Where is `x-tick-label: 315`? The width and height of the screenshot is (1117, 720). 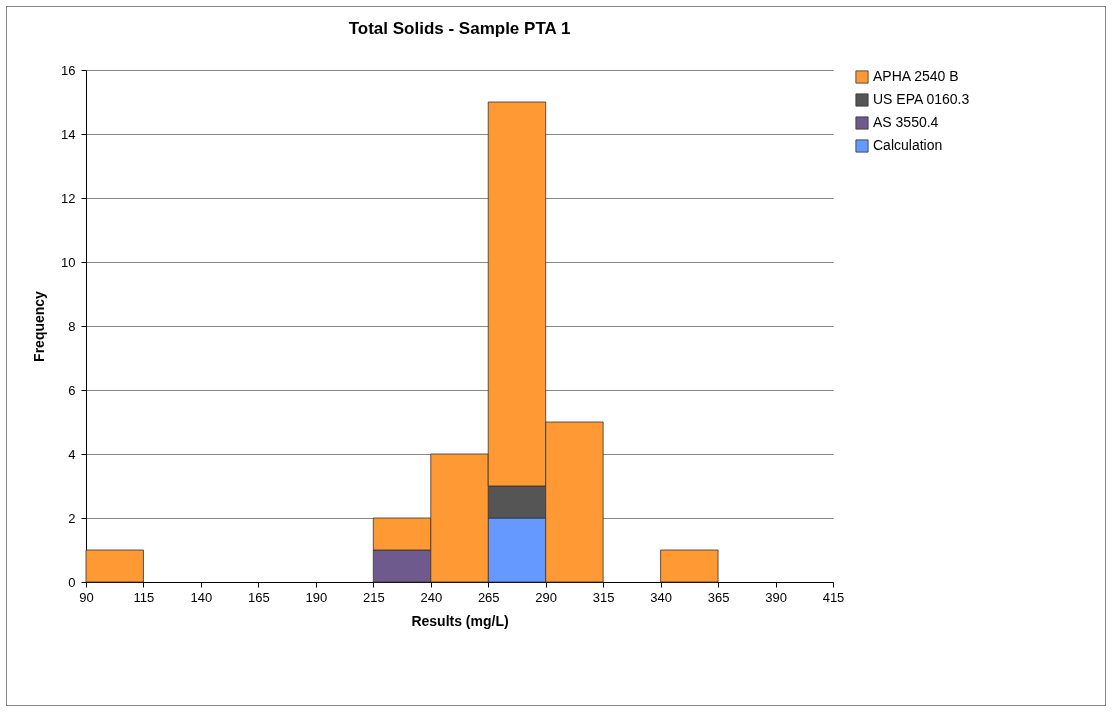 x-tick-label: 315 is located at coordinates (603, 597).